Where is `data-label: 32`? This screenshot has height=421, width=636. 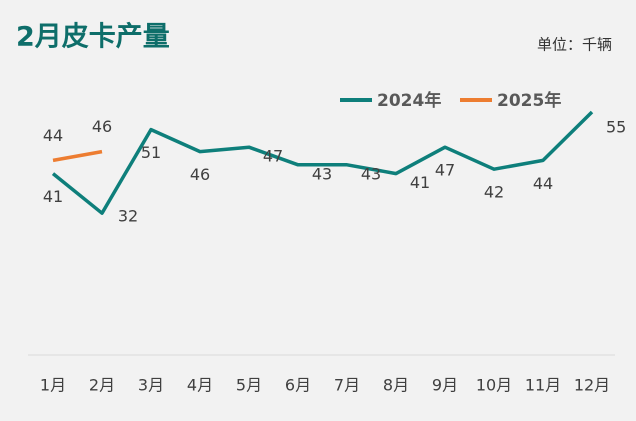 data-label: 32 is located at coordinates (128, 216).